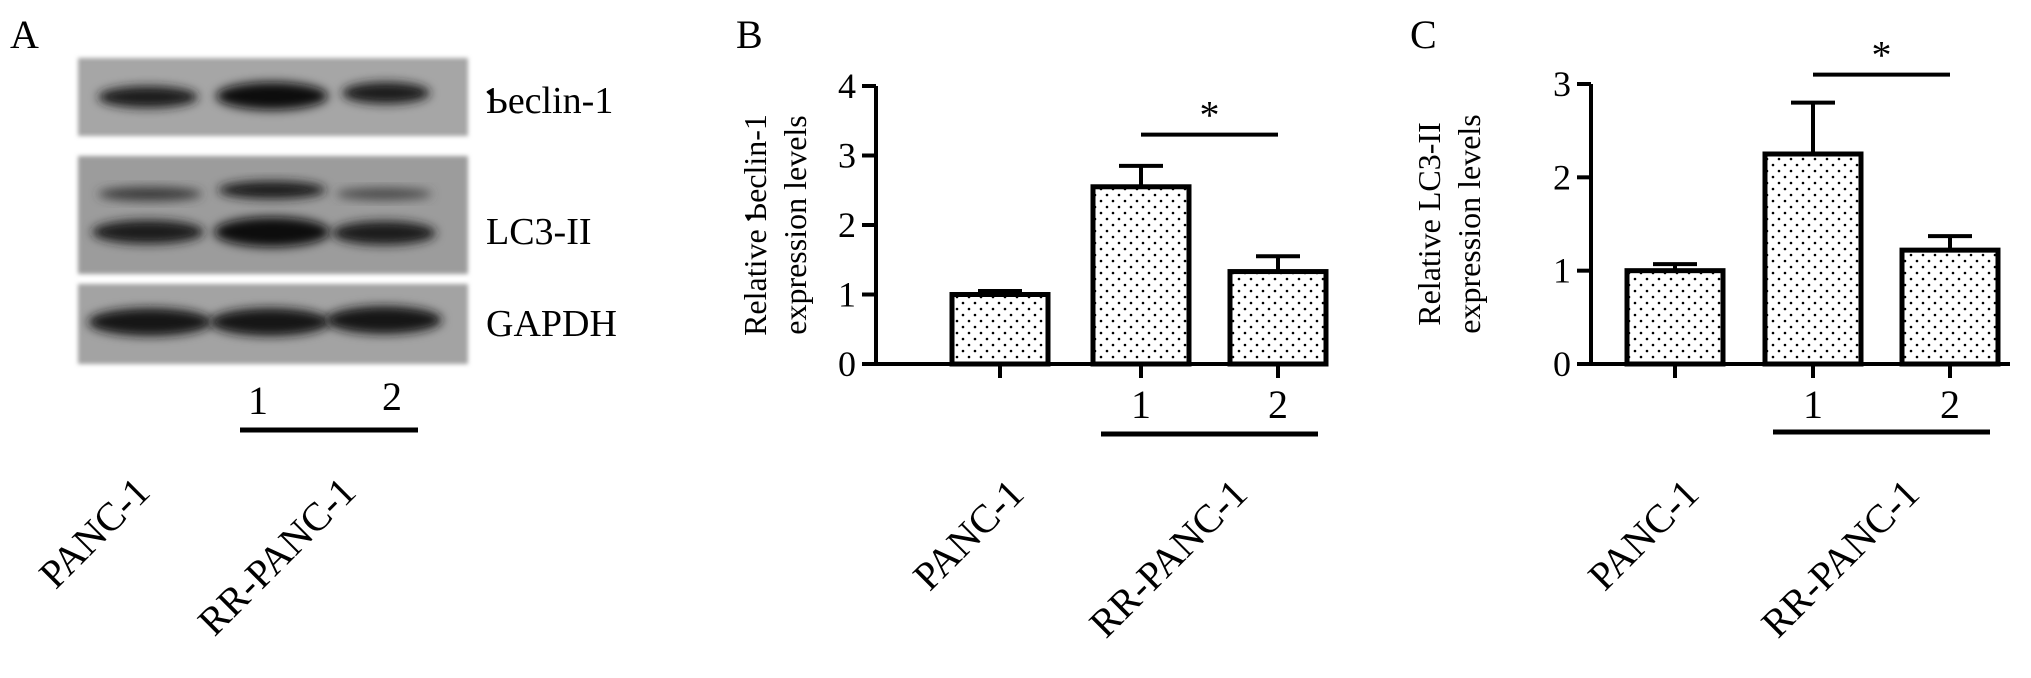 The image size is (2031, 678). Describe the element at coordinates (775, 225) in the screenshot. I see `chart-b-ylabel: Relative Ƅeclin-1 expression levels` at that location.